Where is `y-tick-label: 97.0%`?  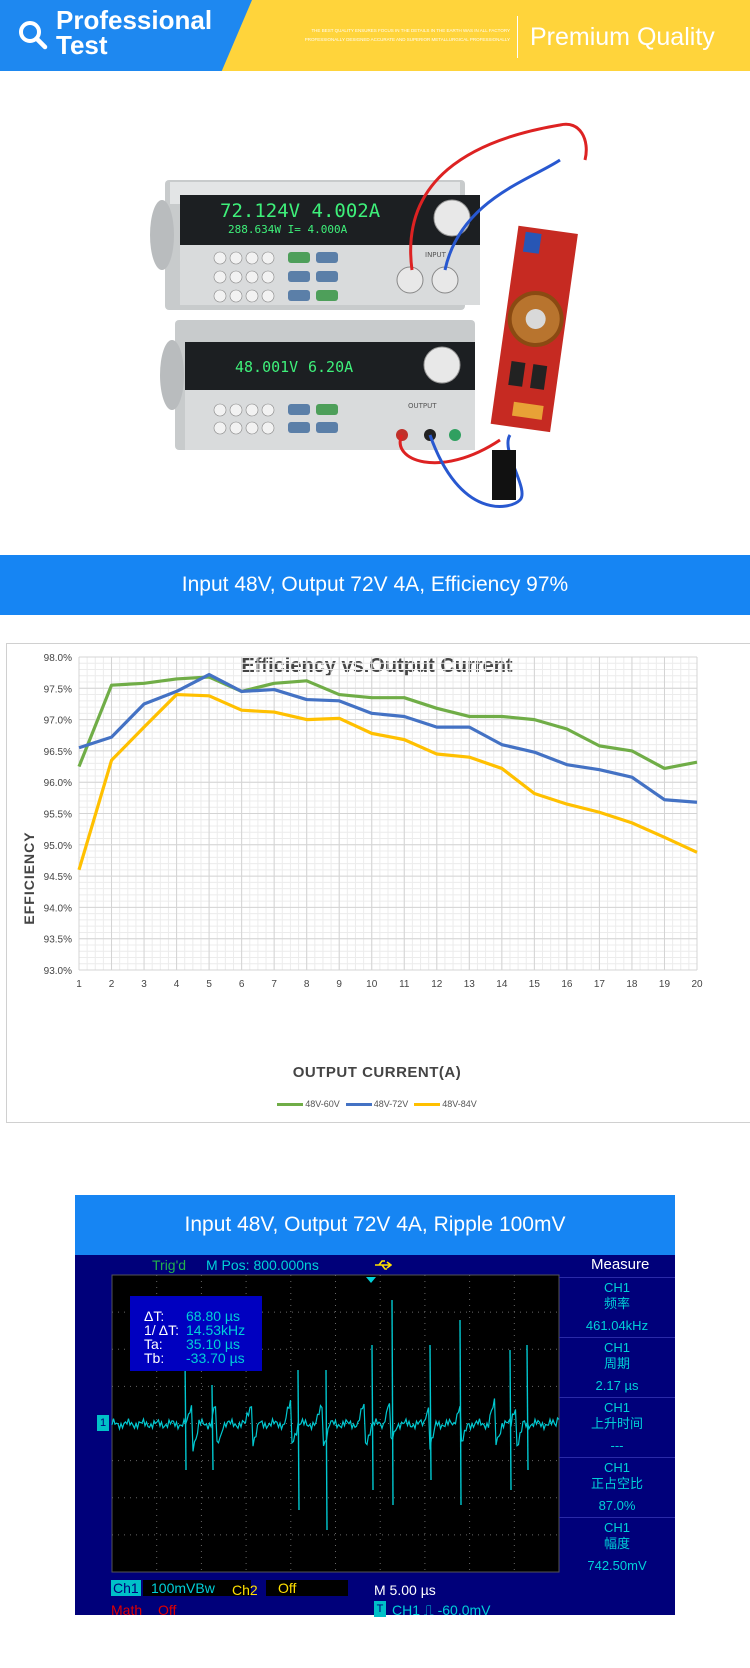 y-tick-label: 97.0% is located at coordinates (58, 721).